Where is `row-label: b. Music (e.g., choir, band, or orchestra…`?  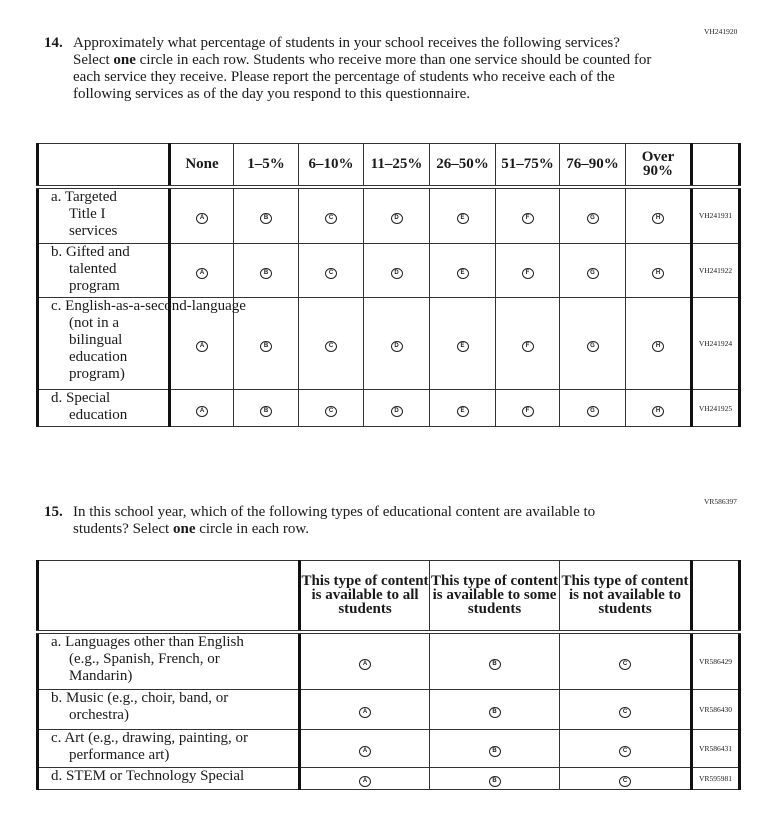
row-label: b. Music (e.g., choir, band, or orchestra… is located at coordinates (168, 709).